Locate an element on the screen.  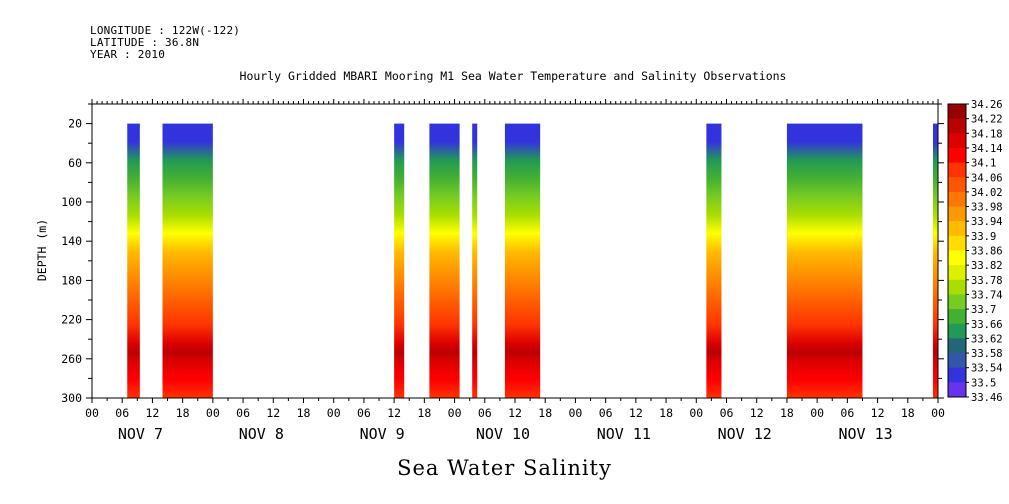
y-tick-label: 260 is located at coordinates (71, 359).